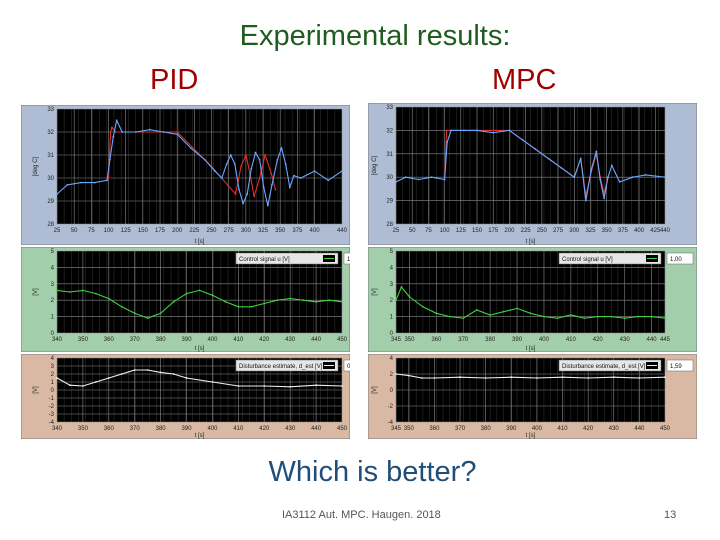 This screenshot has height=540, width=720. I want to click on mpc-temp-ylabel: [deg C], so click(375, 166).